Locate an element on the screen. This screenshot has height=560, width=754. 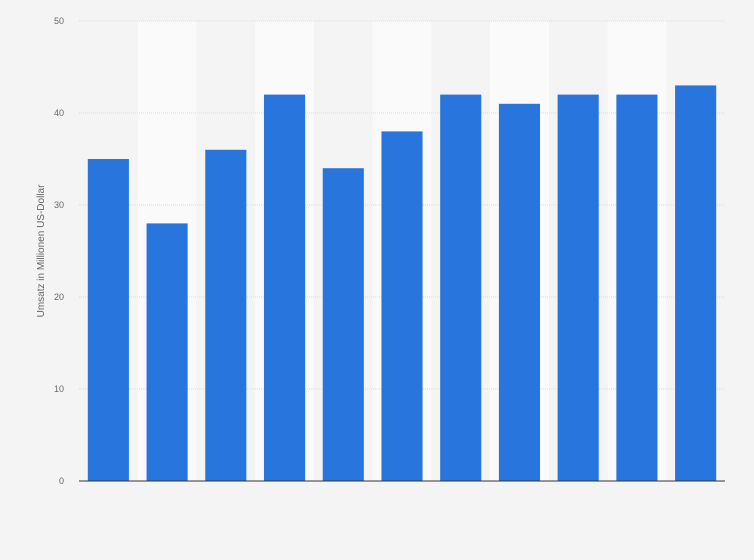
y-tick-label: 40 is located at coordinates (59, 113).